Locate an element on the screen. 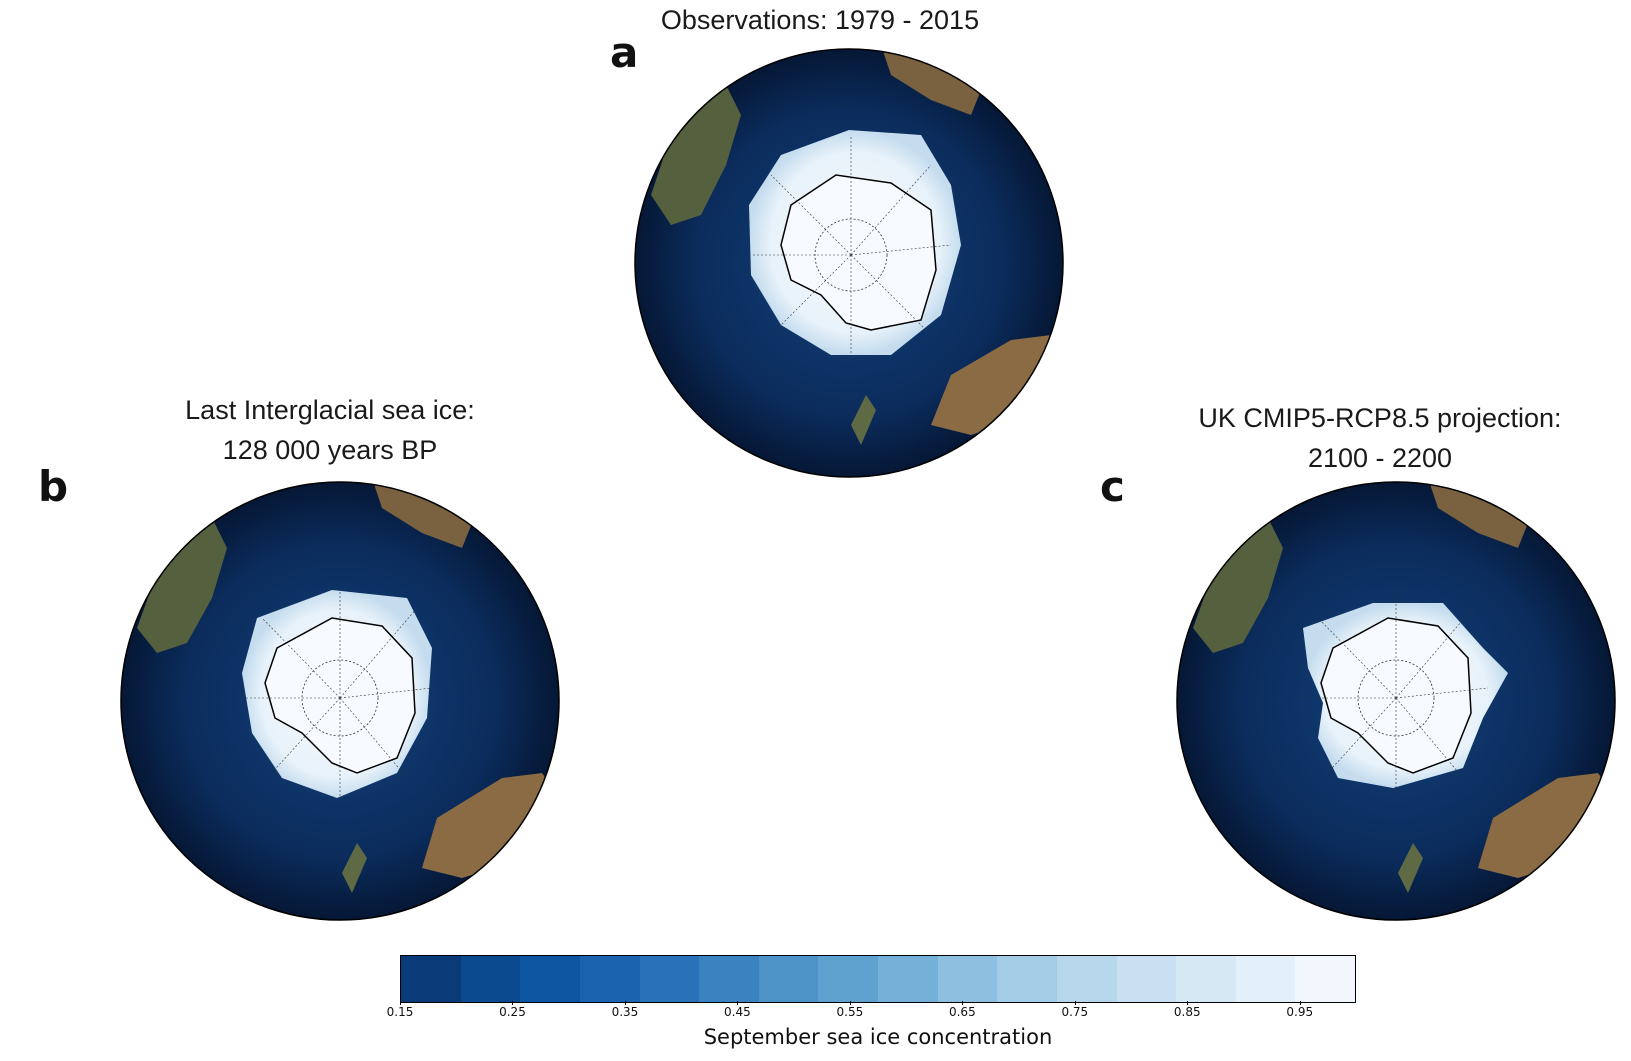 Image resolution: width=1631 pixels, height=1061 pixels. colorbar-tick-label: 0.15 is located at coordinates (400, 1012).